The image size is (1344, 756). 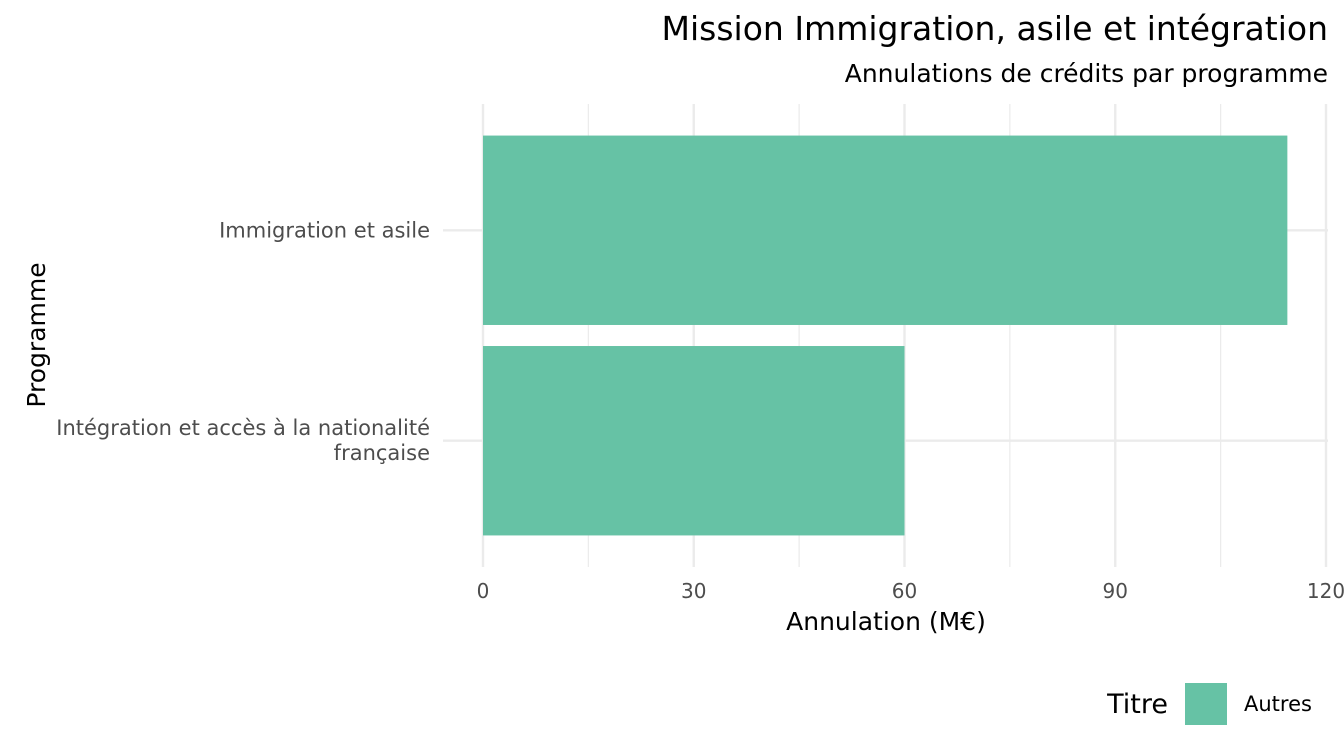 I want to click on x-tick-labels: 0 30 60 90 120, so click(x=910, y=591).